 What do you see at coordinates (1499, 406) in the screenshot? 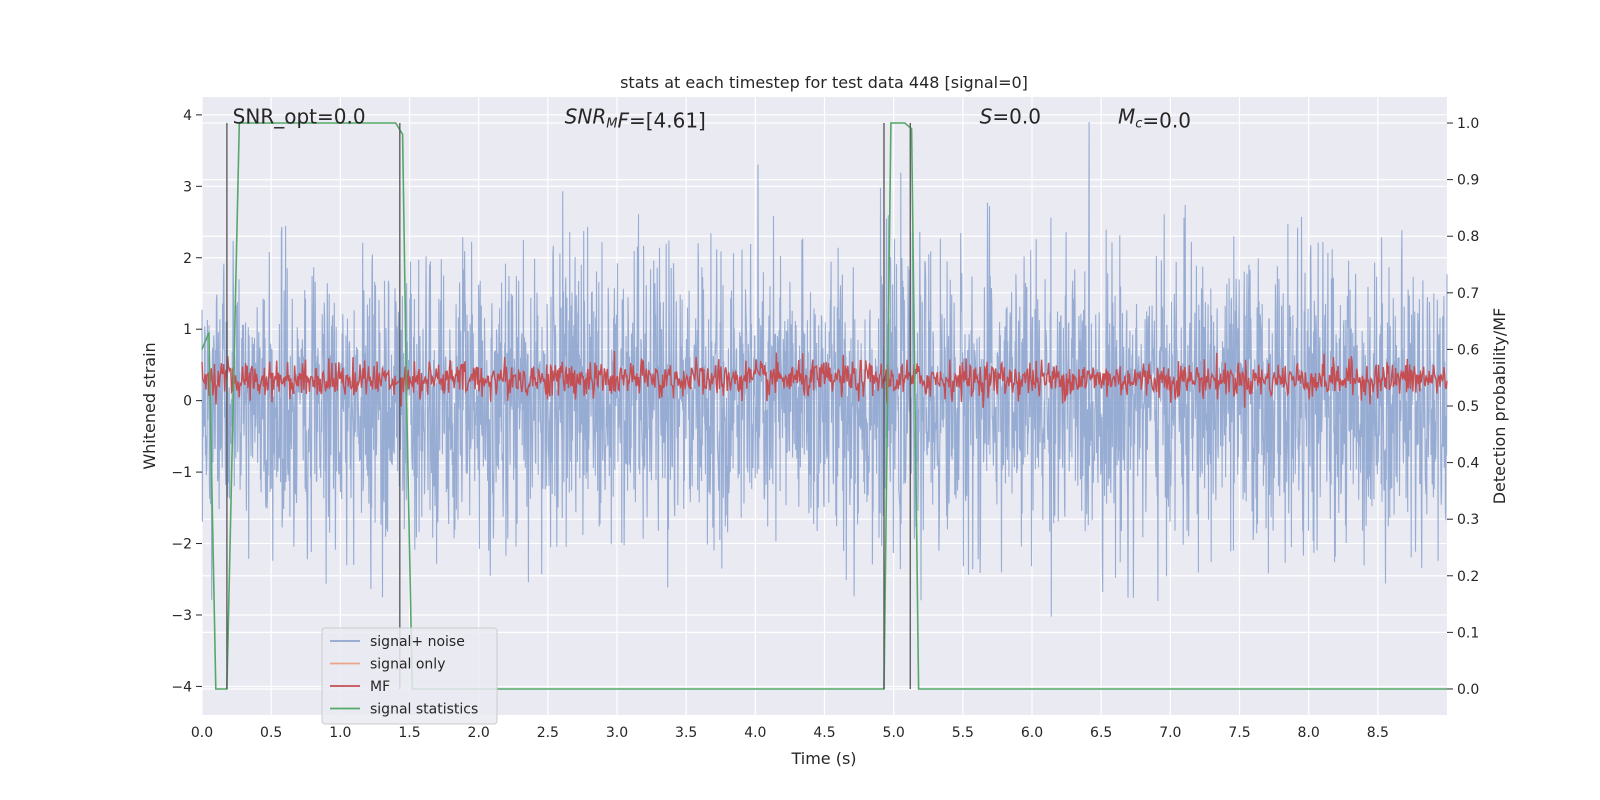
I see `y-right-axis-label: Detection probability/MF` at bounding box center [1499, 406].